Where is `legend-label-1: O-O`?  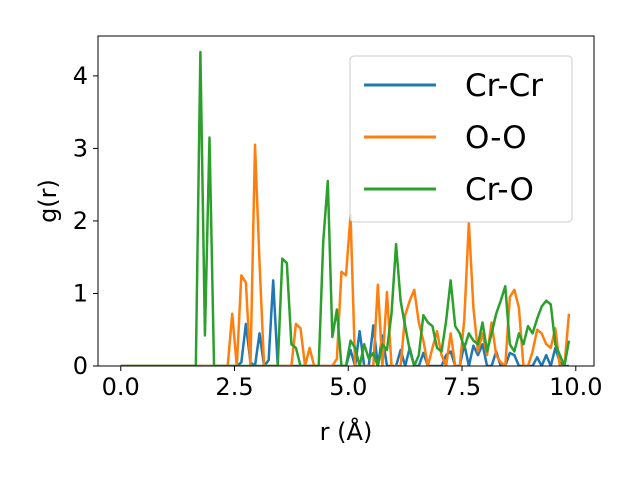
legend-label-1: O-O is located at coordinates (496, 138).